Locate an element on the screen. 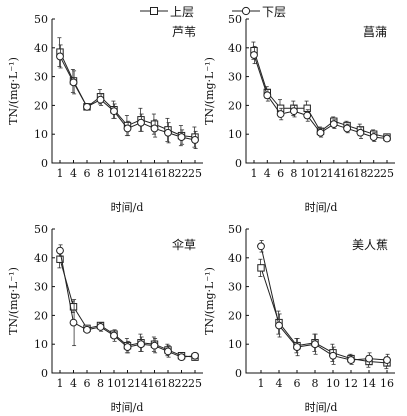  panel-meirenjiao-title: 美人蕉 is located at coordinates (370, 245).